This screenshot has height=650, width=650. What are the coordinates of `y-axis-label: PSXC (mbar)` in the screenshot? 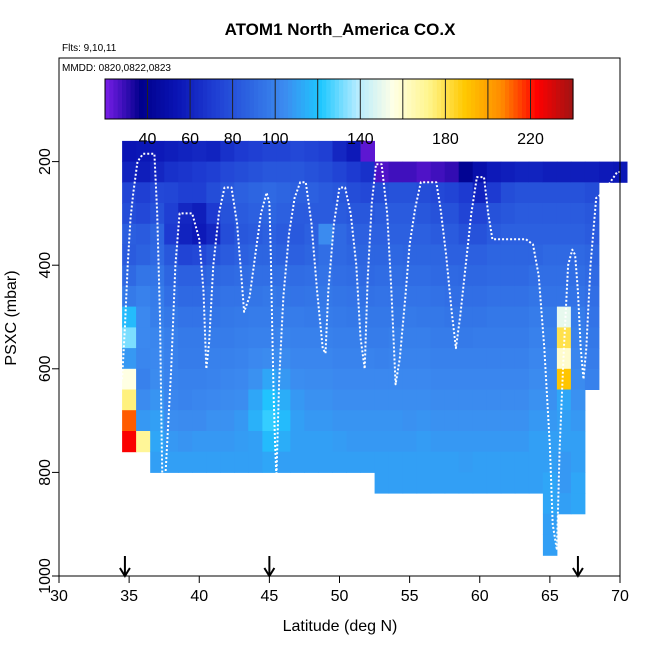 It's located at (11, 317).